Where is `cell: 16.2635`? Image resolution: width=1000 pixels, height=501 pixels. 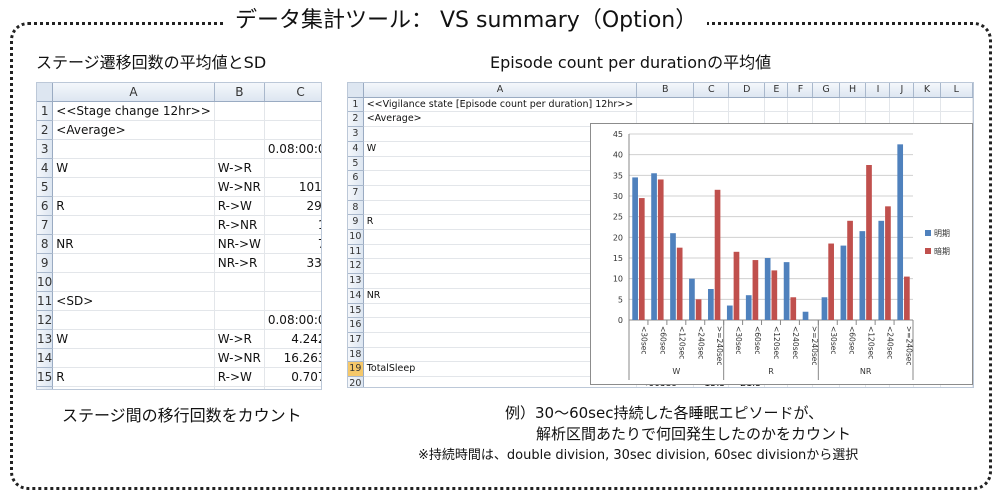 cell: 16.2635 is located at coordinates (292, 358).